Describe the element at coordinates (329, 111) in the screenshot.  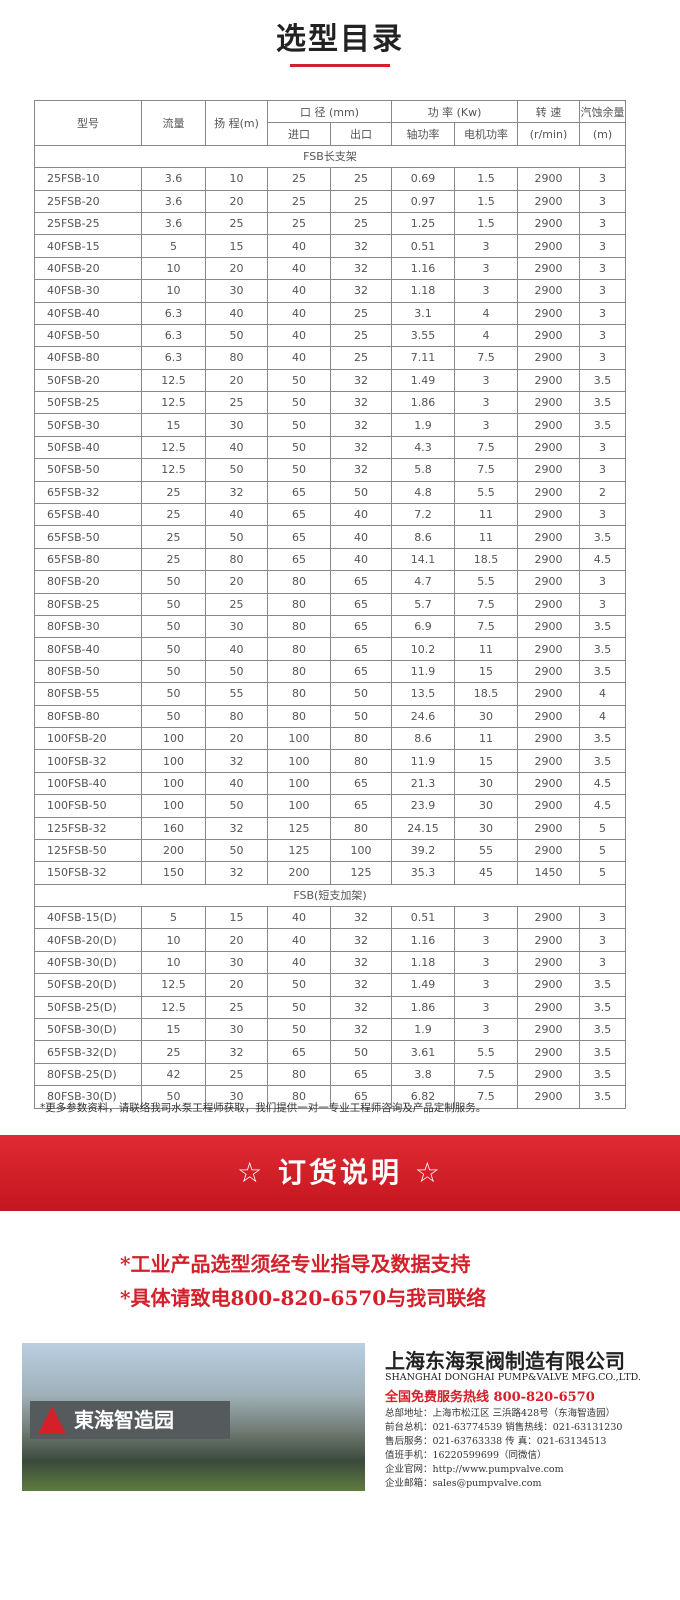
I see `header-diameter: 口 径 (mm)` at that location.